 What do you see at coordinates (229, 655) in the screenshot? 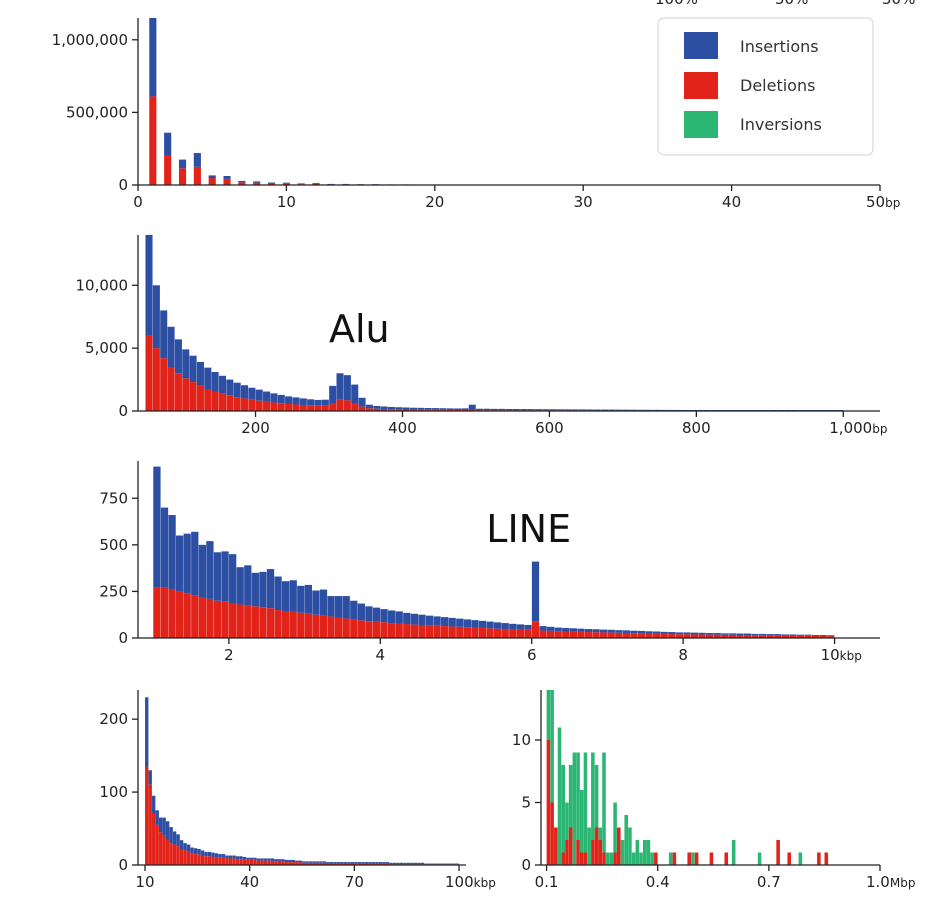
I see `x-tick-label: 2` at bounding box center [229, 655].